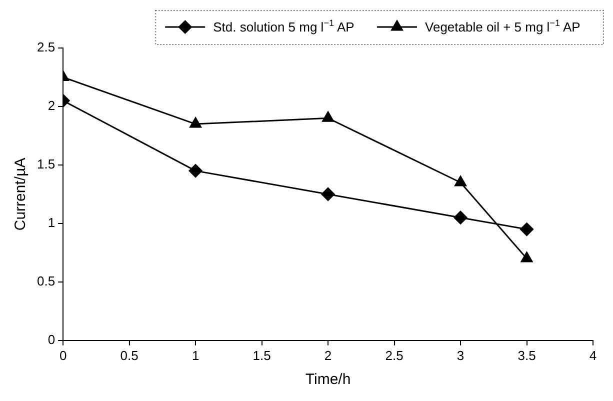 The image size is (613, 401). Describe the element at coordinates (46, 164) in the screenshot. I see `y-tick-label: 1.5` at that location.